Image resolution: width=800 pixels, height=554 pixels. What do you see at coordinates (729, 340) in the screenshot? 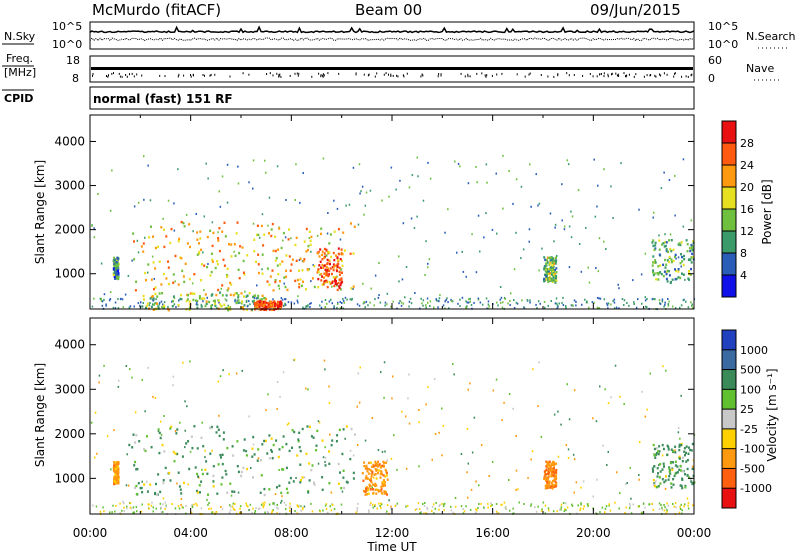
I see `velocity-colorbar-segment` at bounding box center [729, 340].